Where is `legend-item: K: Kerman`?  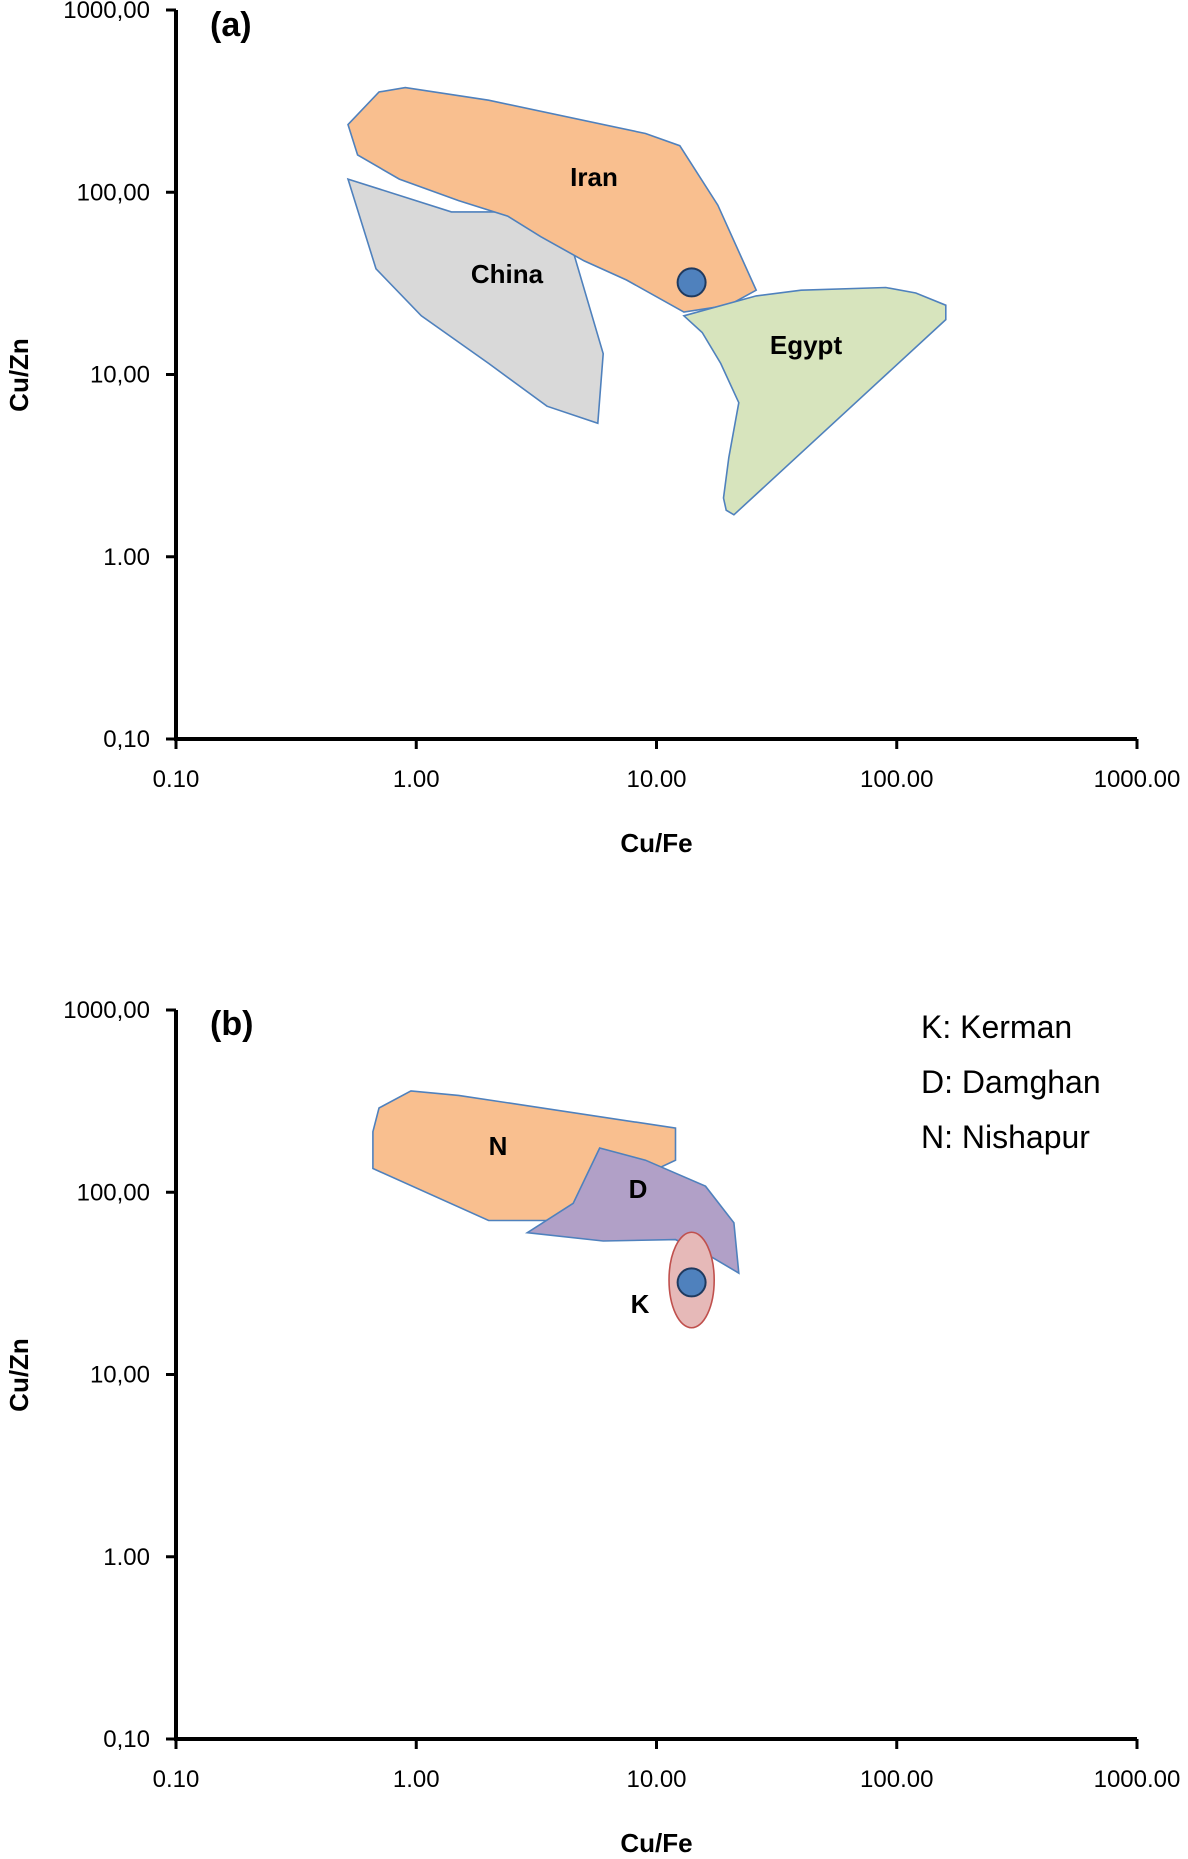
legend-item: K: Kerman is located at coordinates (996, 1027).